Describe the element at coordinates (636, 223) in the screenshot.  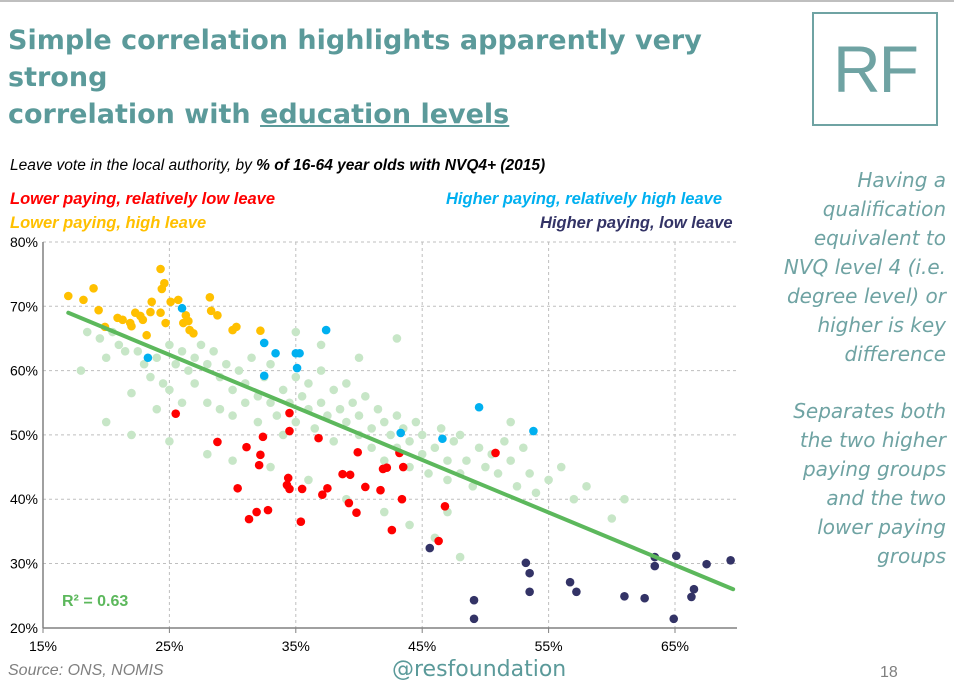
I see `legend-navy: Higher paying, low leave` at that location.